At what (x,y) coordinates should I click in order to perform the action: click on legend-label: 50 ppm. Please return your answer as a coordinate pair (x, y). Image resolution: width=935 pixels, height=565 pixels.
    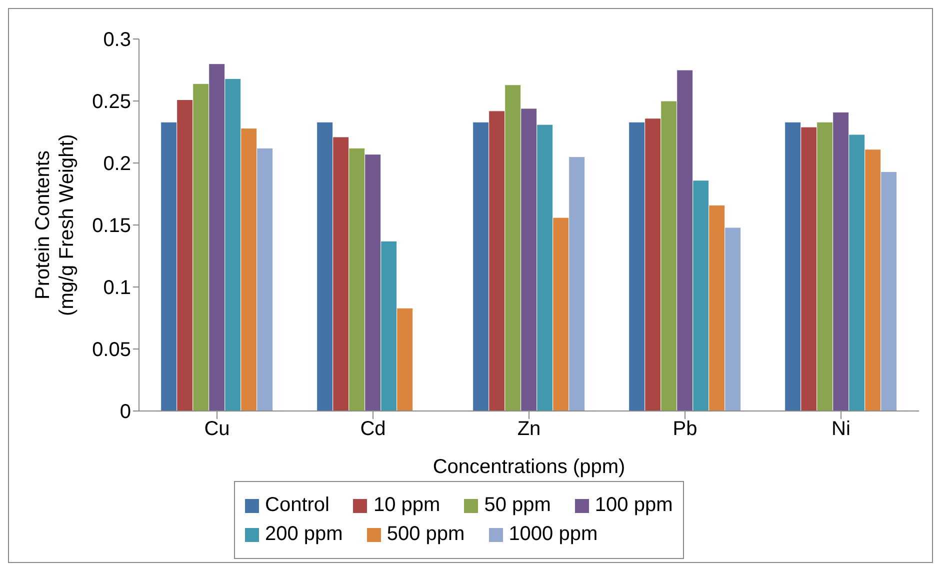
    Looking at the image, I should click on (517, 505).